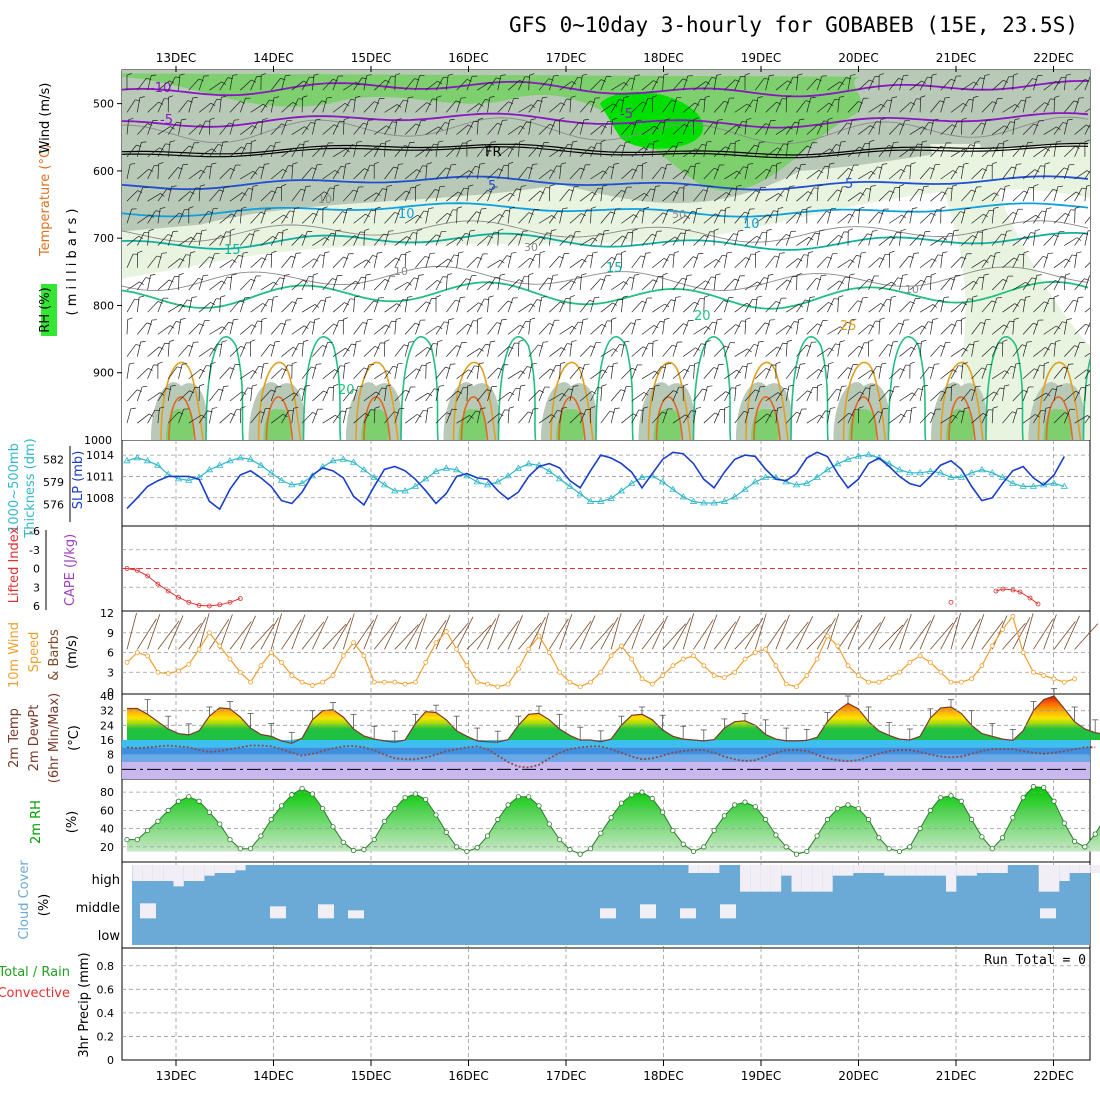 Image resolution: width=1100 pixels, height=1100 pixels. What do you see at coordinates (322, 388) in the screenshot?
I see `temp-contour-20-low` at bounding box center [322, 388].